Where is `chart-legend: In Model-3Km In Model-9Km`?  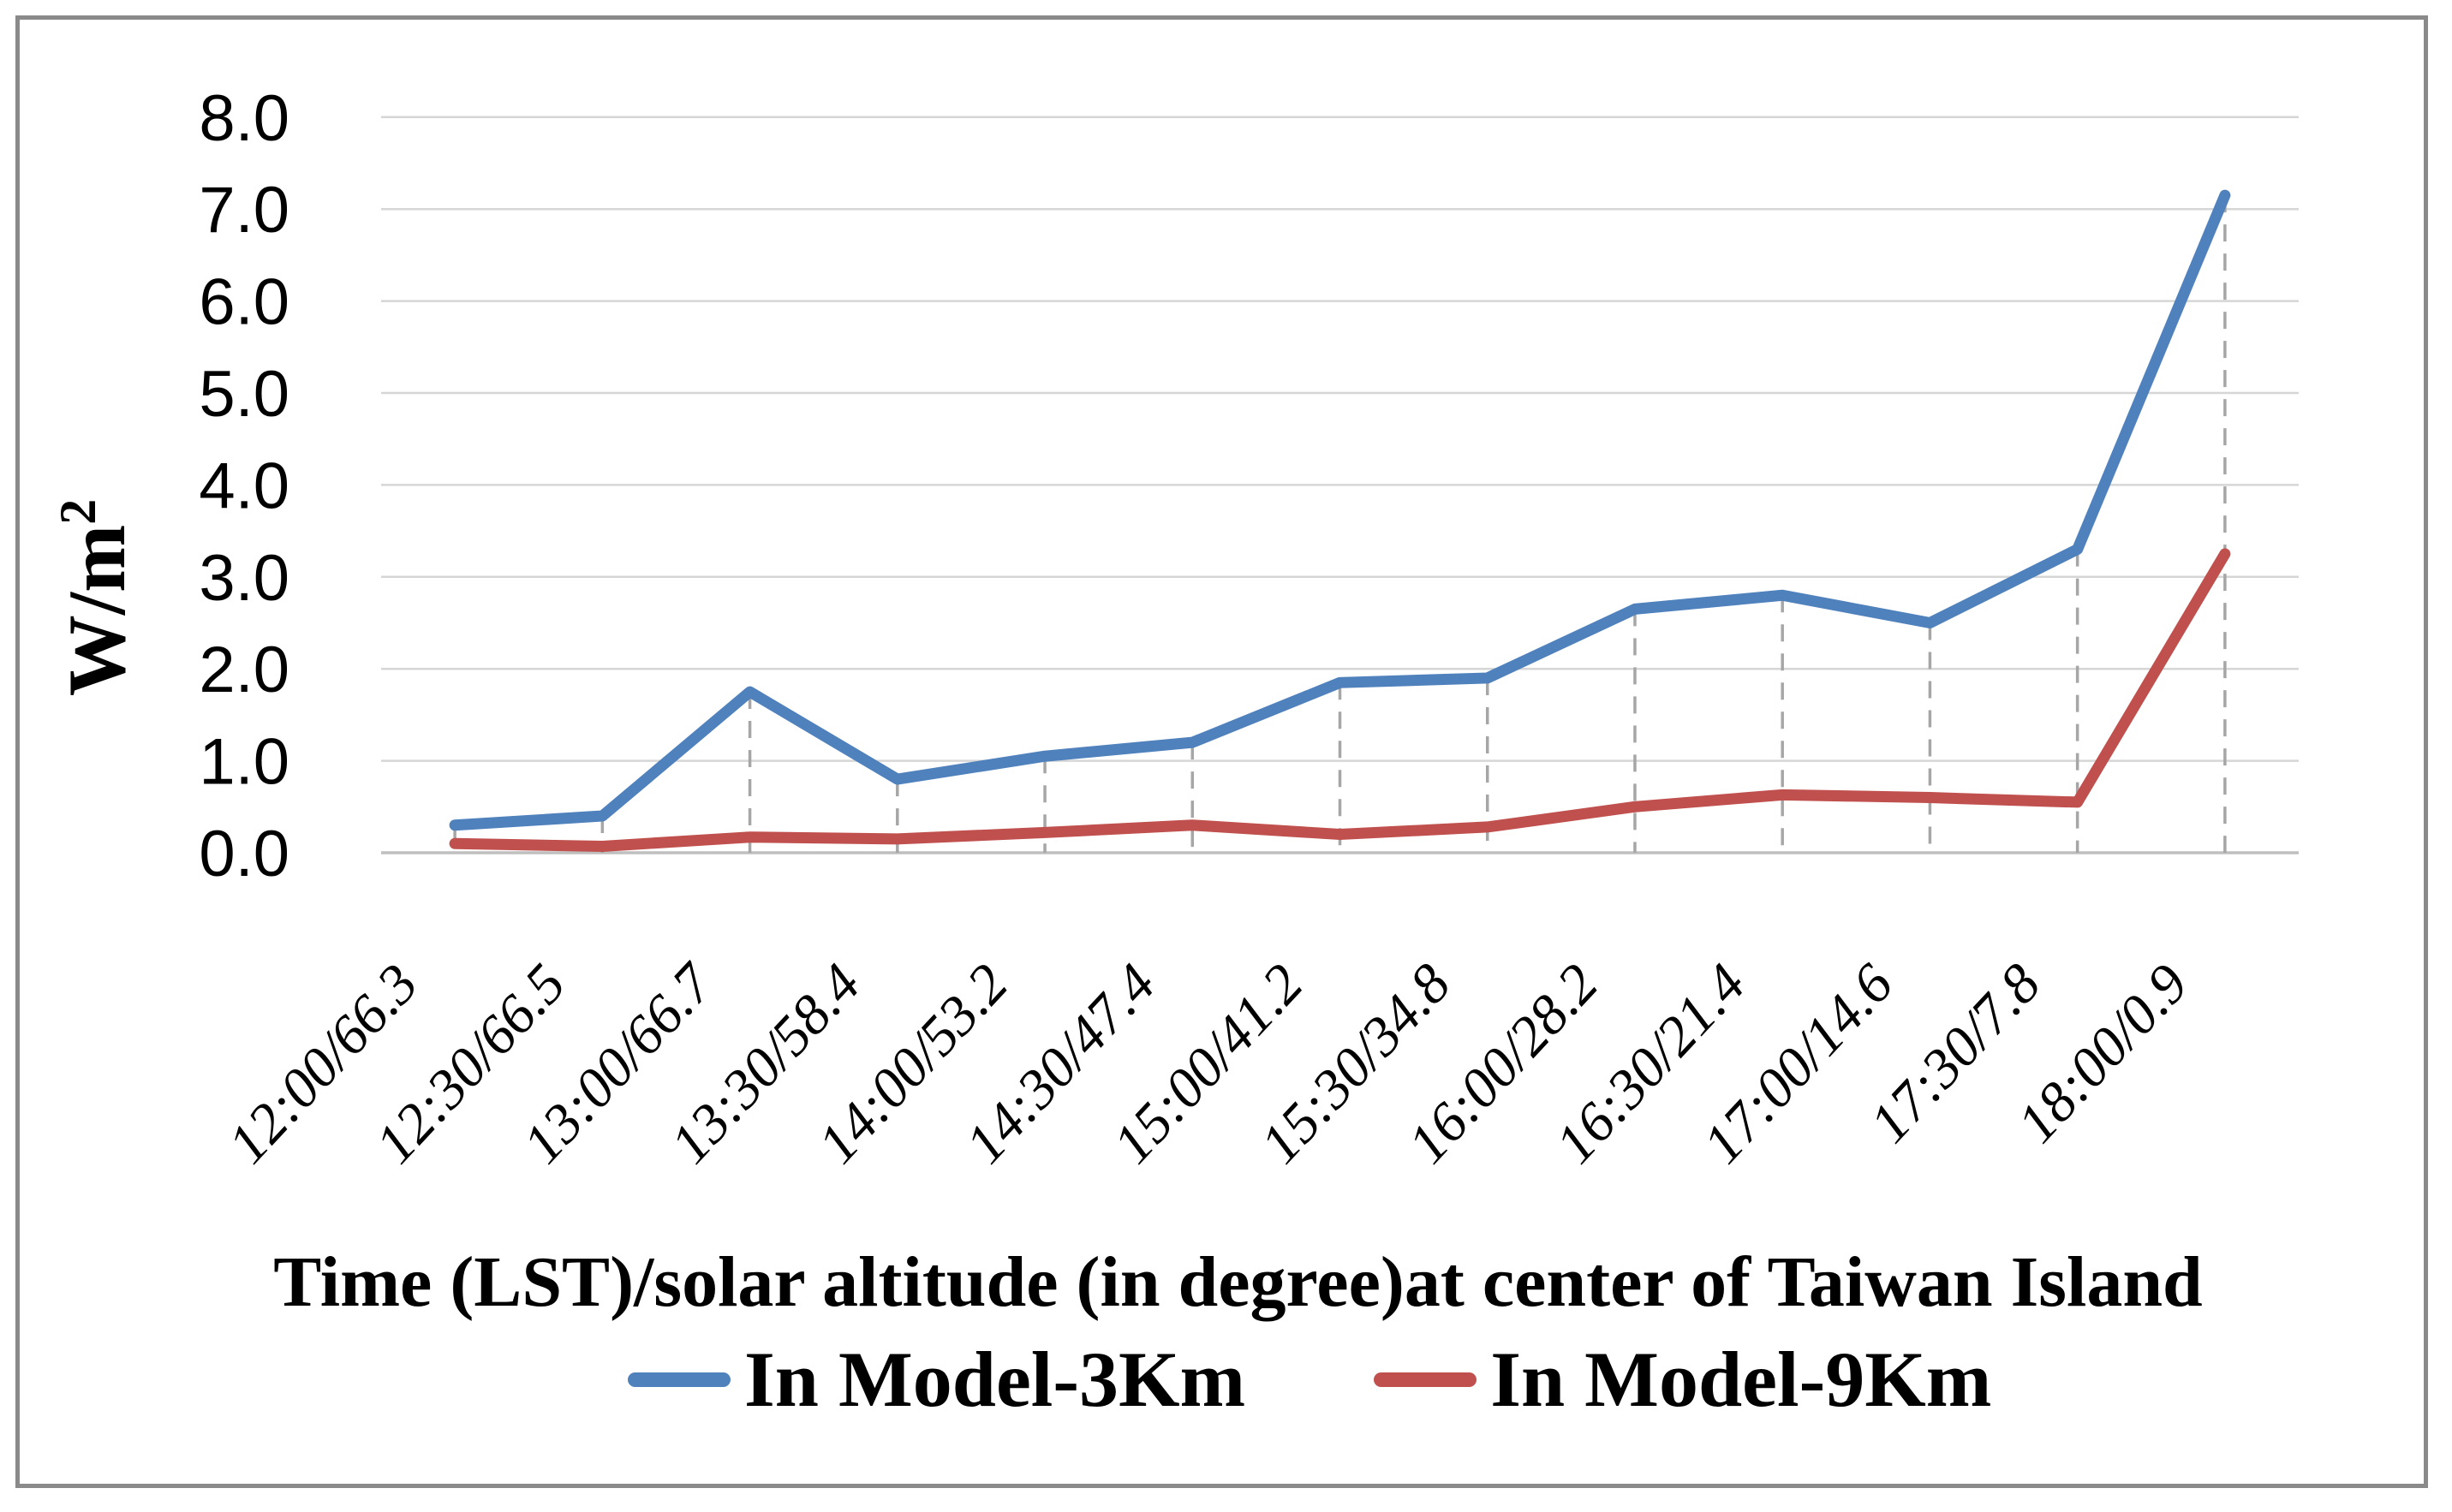
chart-legend: In Model-3Km In Model-9Km is located at coordinates (1309, 1379).